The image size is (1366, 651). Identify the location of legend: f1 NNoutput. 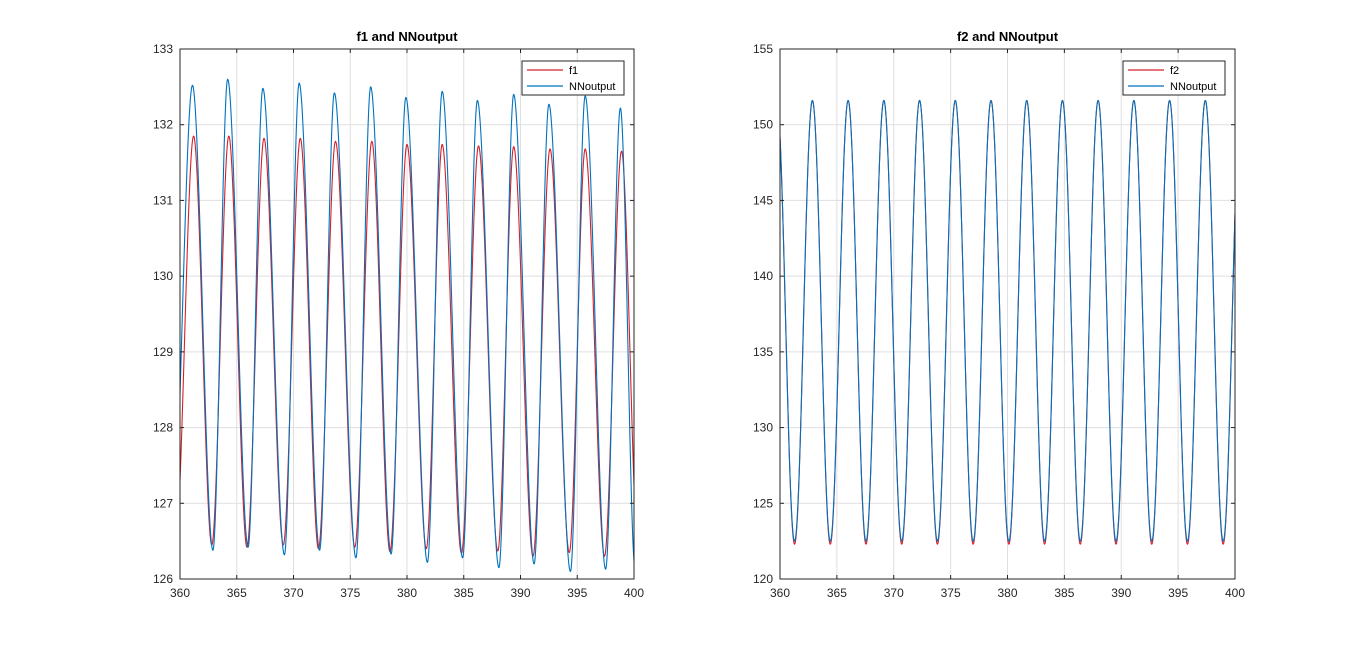
(573, 78).